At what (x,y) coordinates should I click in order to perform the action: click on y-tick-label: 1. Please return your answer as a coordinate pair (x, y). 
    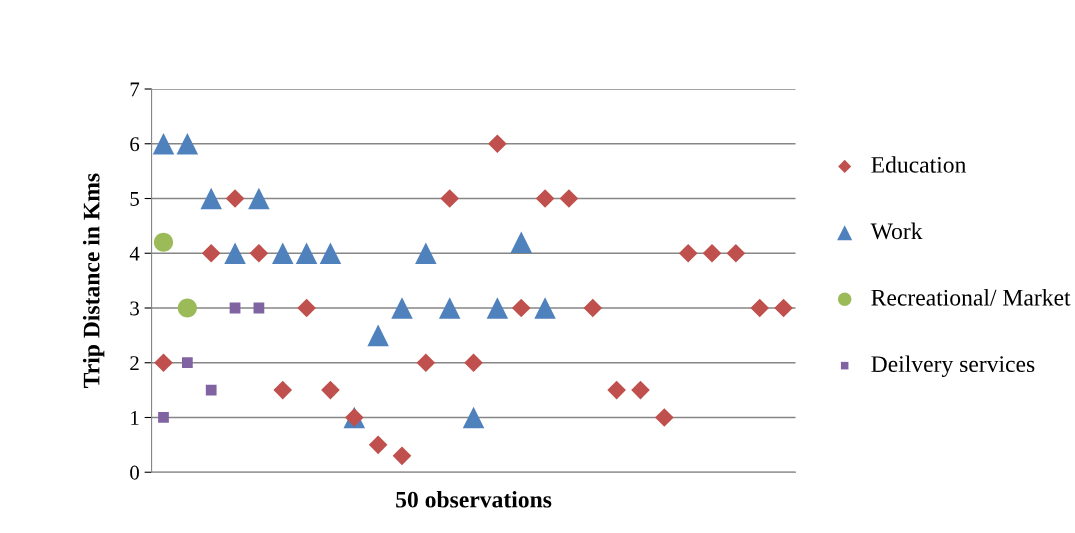
    Looking at the image, I should click on (135, 417).